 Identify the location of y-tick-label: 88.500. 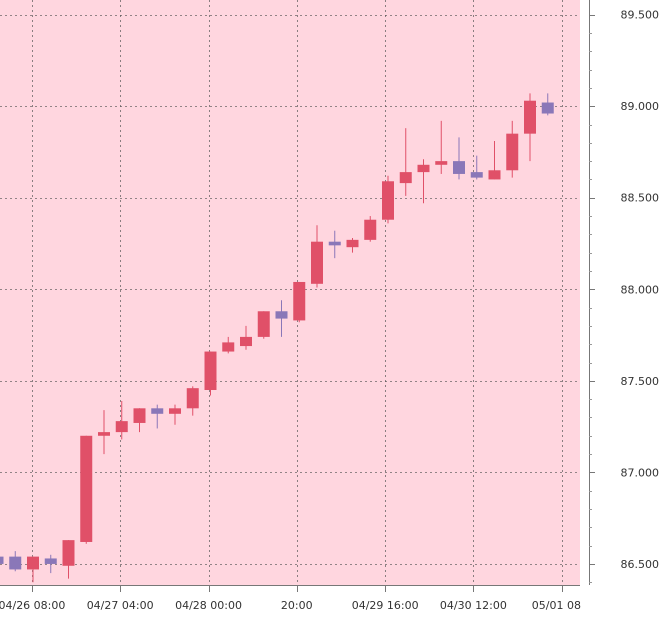
(640, 198).